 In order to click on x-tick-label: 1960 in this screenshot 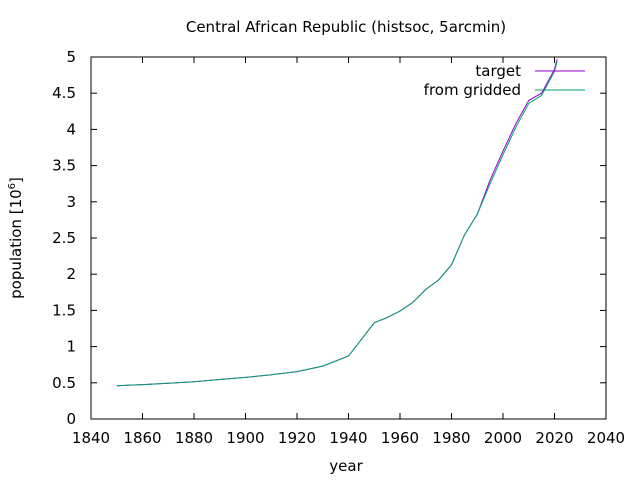, I will do `click(400, 438)`.